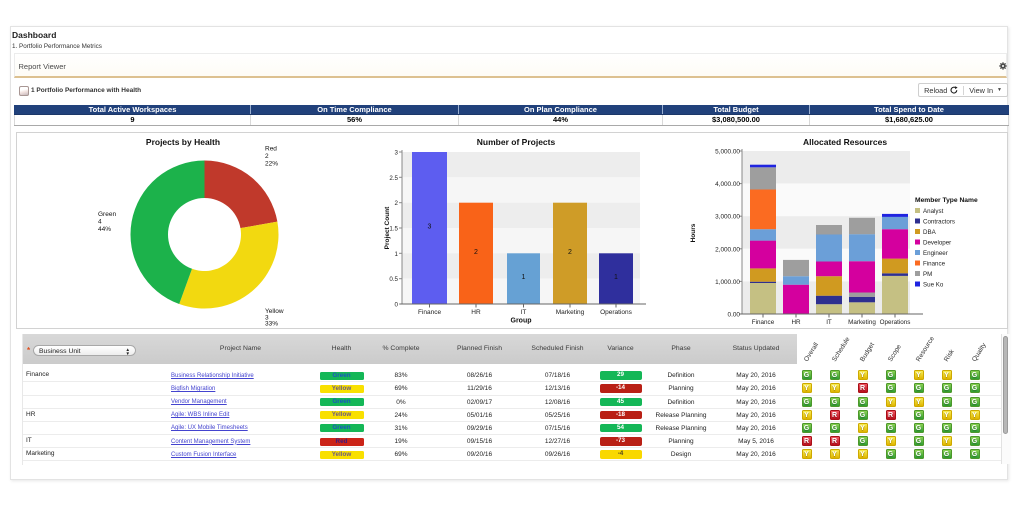  What do you see at coordinates (727, 152) in the screenshot?
I see `svg-text: 5,000.00` at bounding box center [727, 152].